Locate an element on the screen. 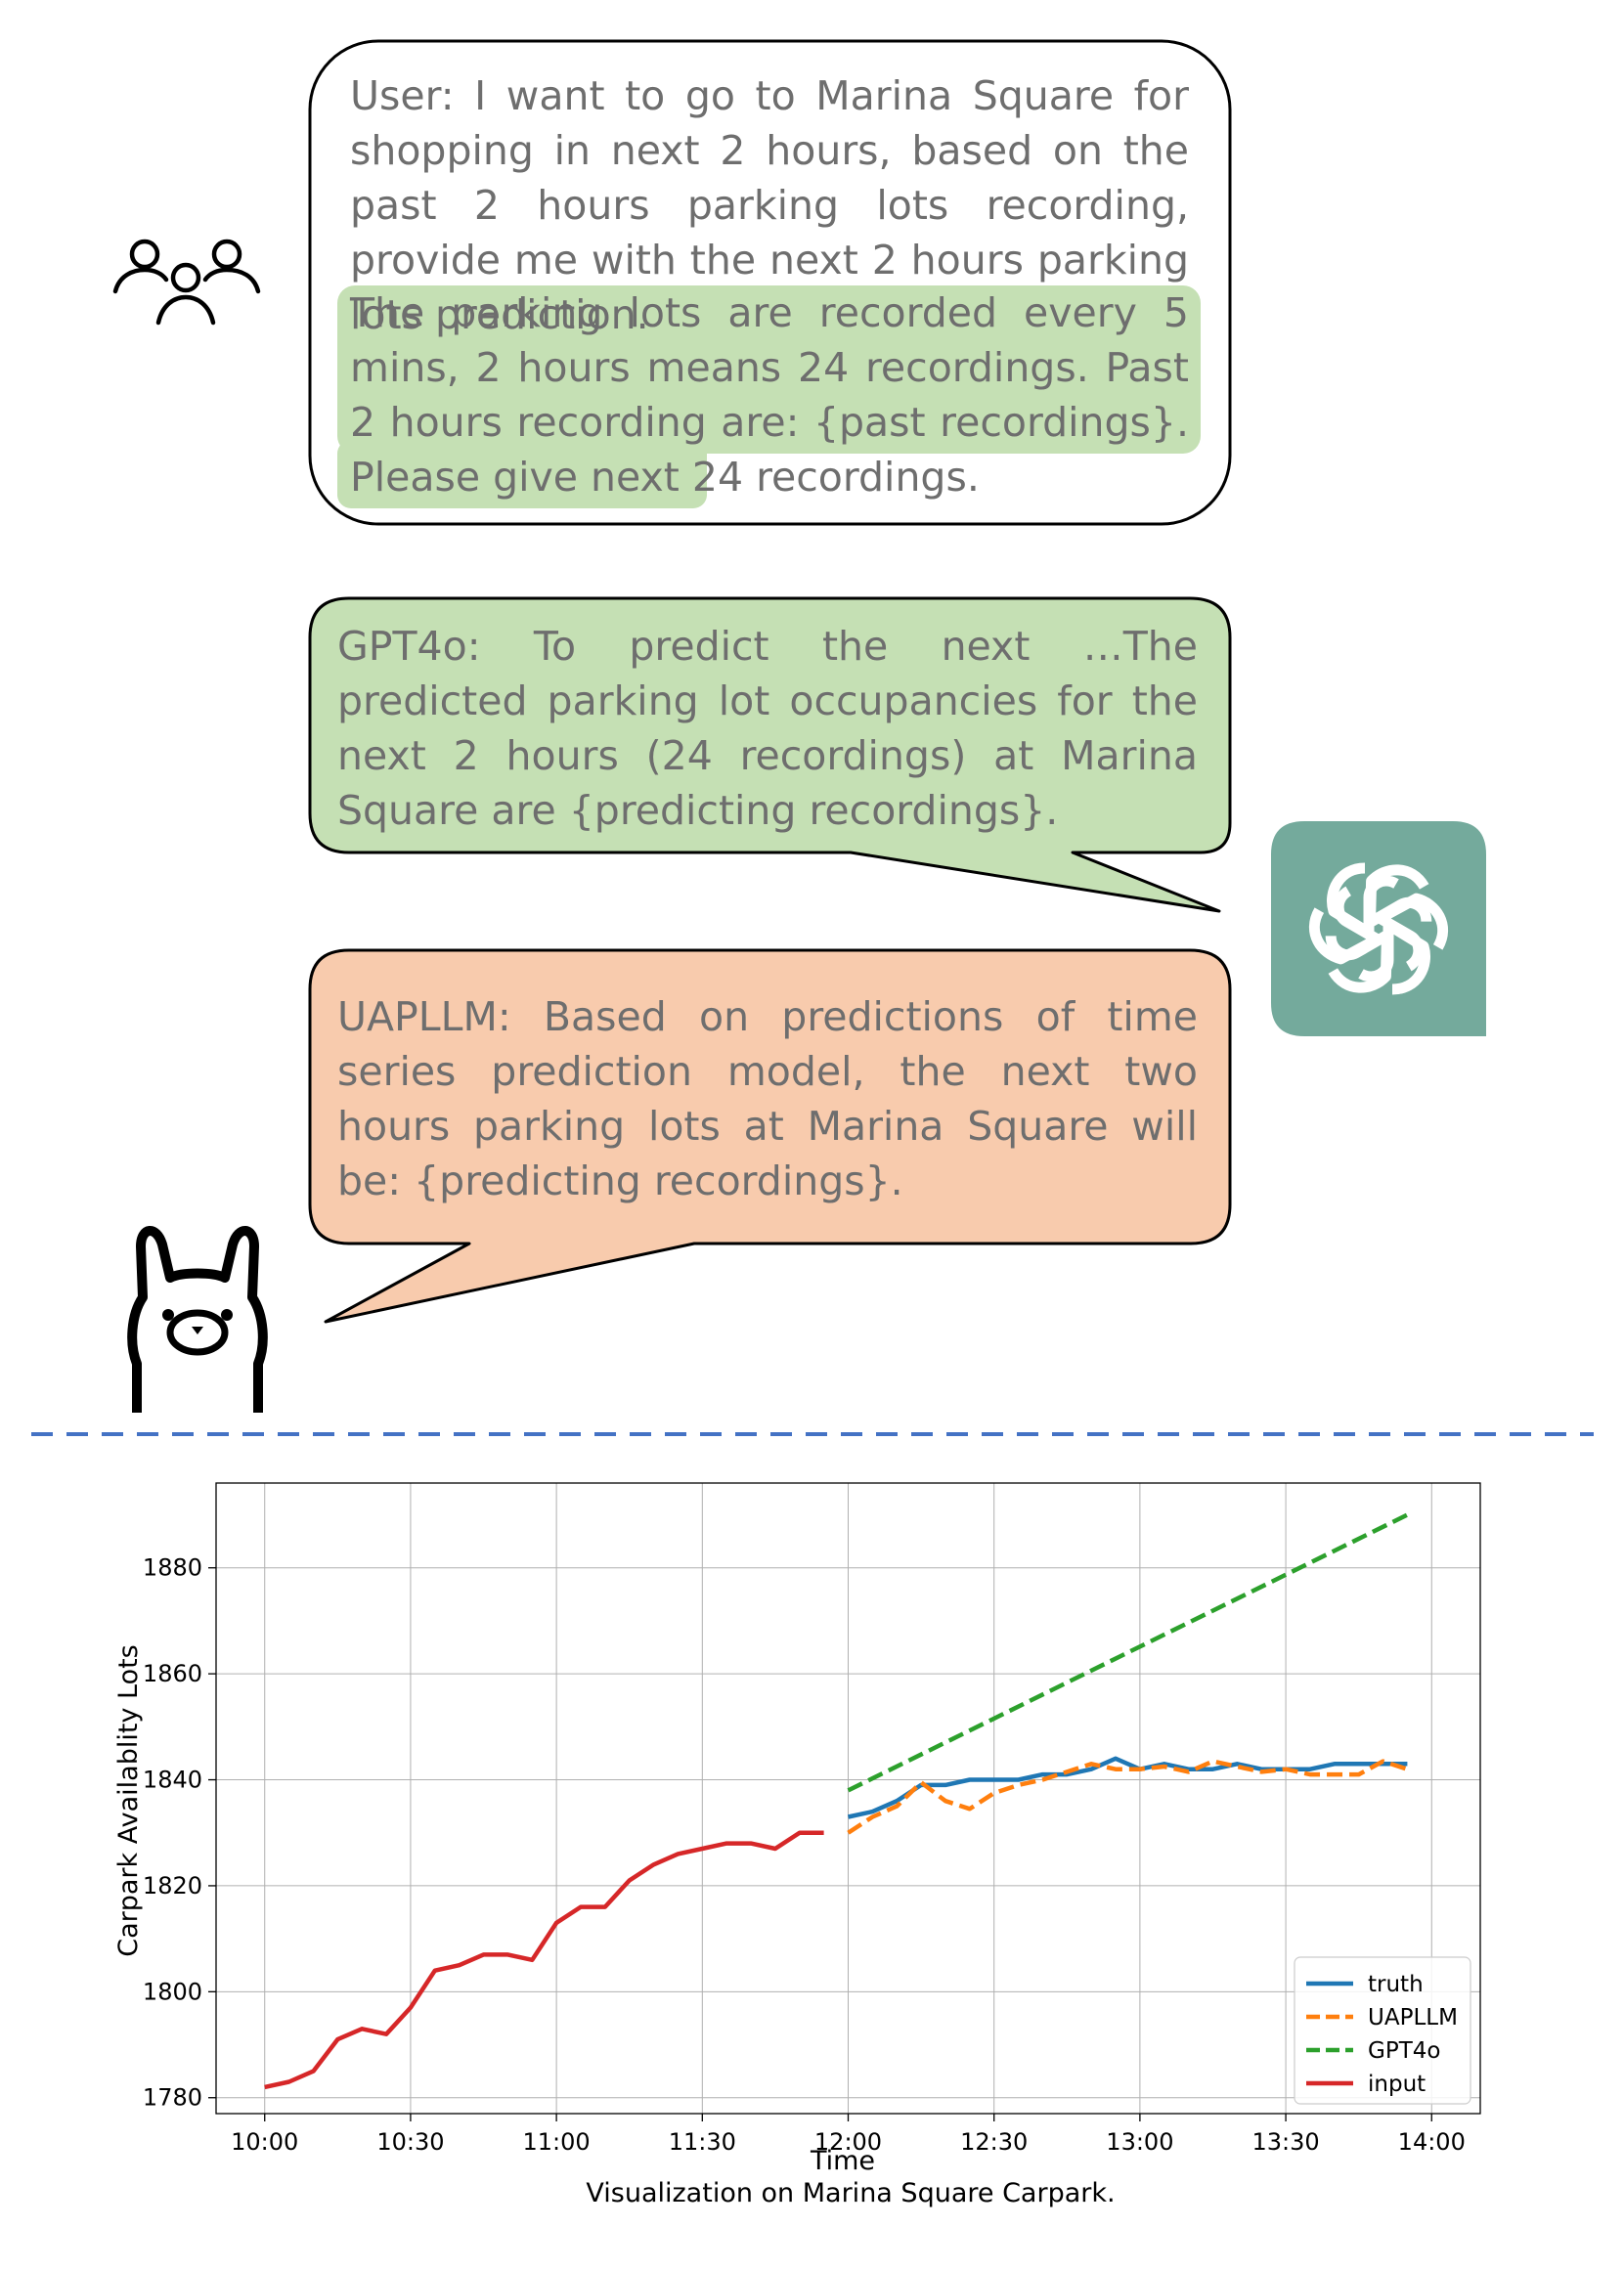  x-axis-label: Time is located at coordinates (843, 2161).